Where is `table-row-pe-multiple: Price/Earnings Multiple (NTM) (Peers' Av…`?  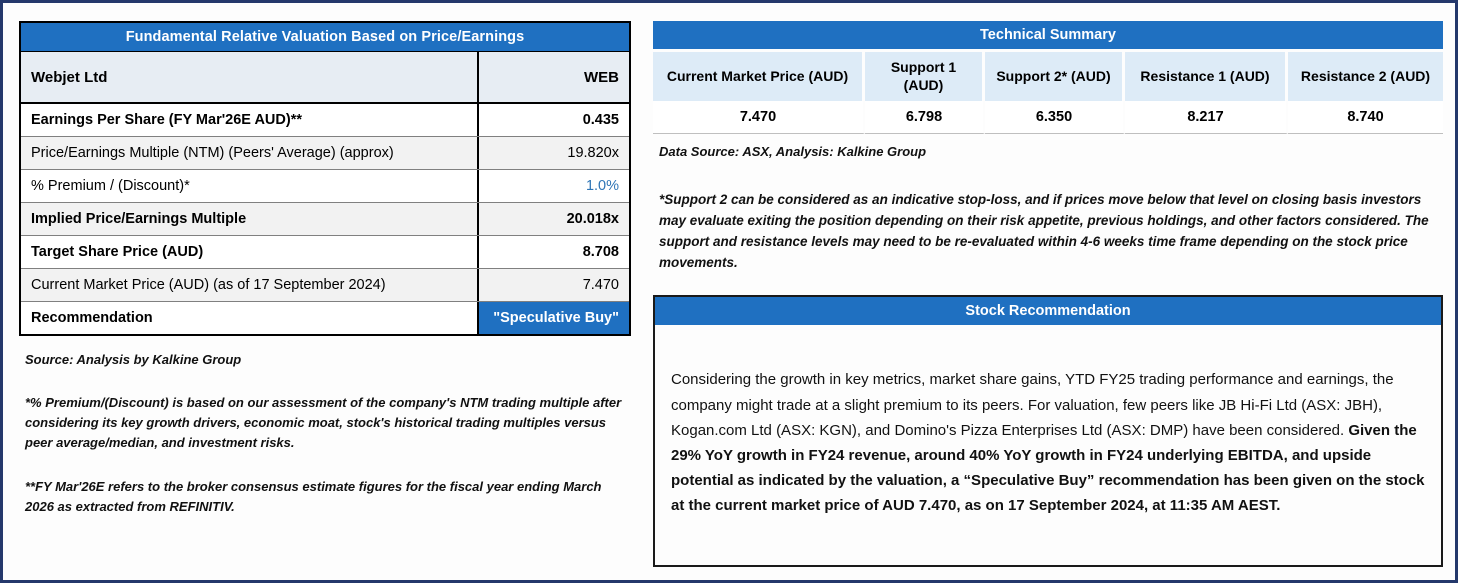 table-row-pe-multiple: Price/Earnings Multiple (NTM) (Peers' Av… is located at coordinates (325, 153).